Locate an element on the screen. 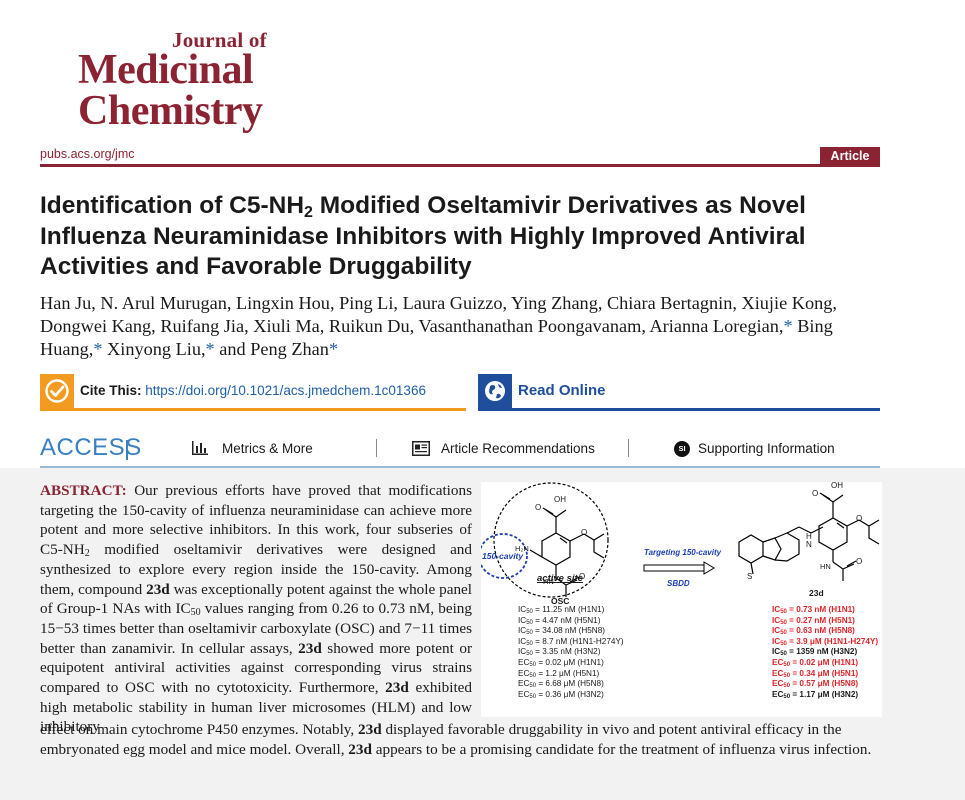  author-corr-2: Xinyong Liu, is located at coordinates (156, 349).